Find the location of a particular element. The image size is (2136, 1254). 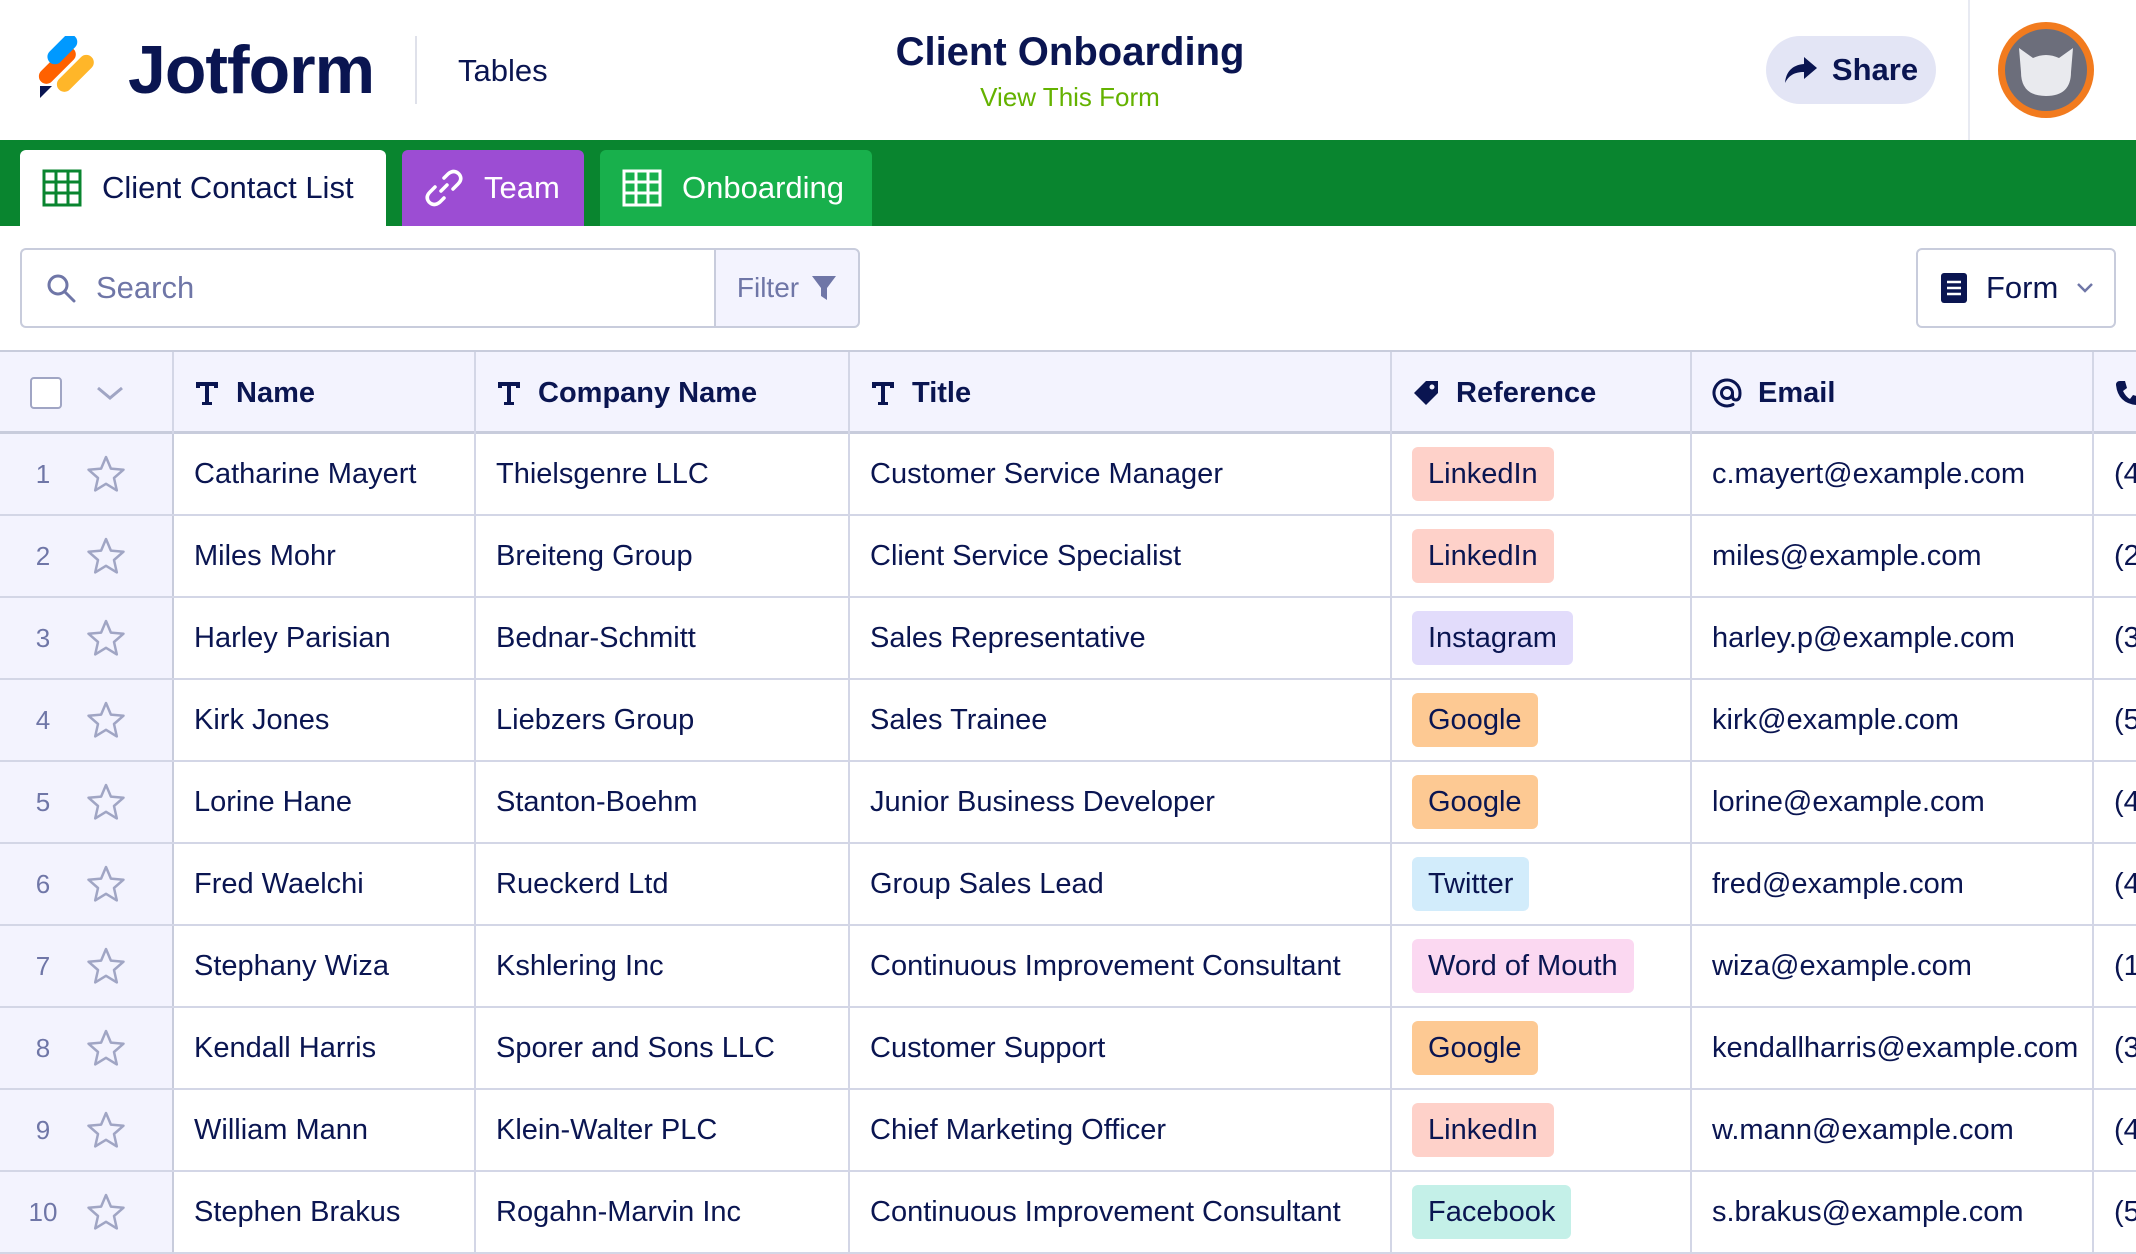

column-header-name: Name is located at coordinates (325, 393).